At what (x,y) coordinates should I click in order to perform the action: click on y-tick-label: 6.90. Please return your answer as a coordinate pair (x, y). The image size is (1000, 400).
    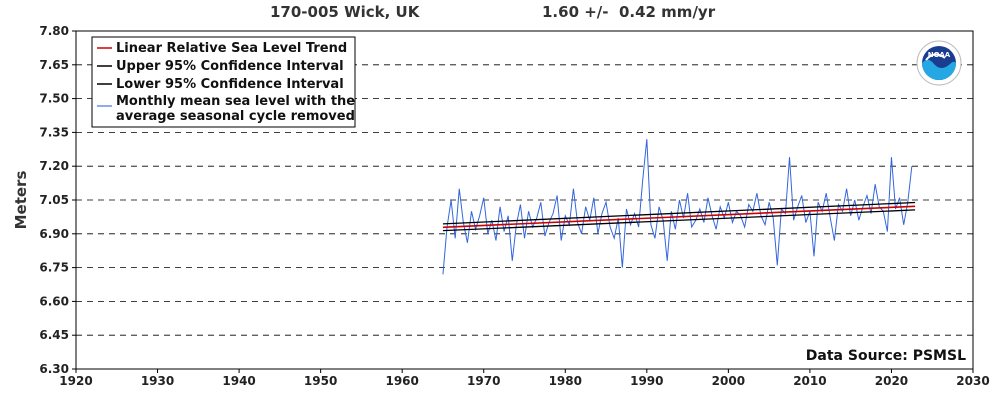
    Looking at the image, I should click on (54, 234).